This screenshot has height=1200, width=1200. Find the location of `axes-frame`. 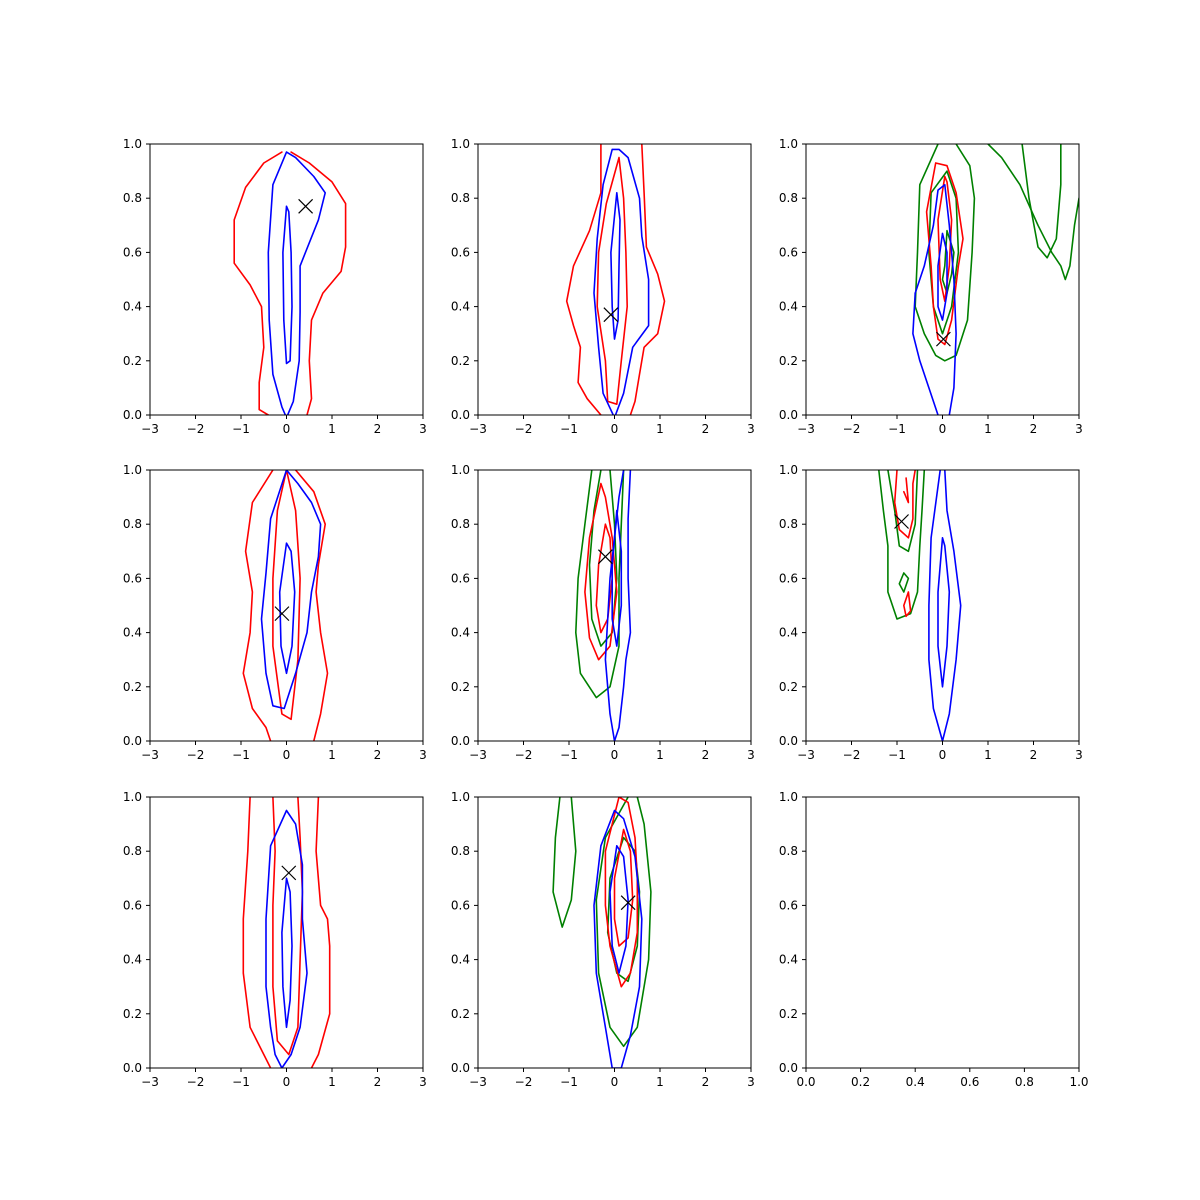

axes-frame is located at coordinates (614, 932).